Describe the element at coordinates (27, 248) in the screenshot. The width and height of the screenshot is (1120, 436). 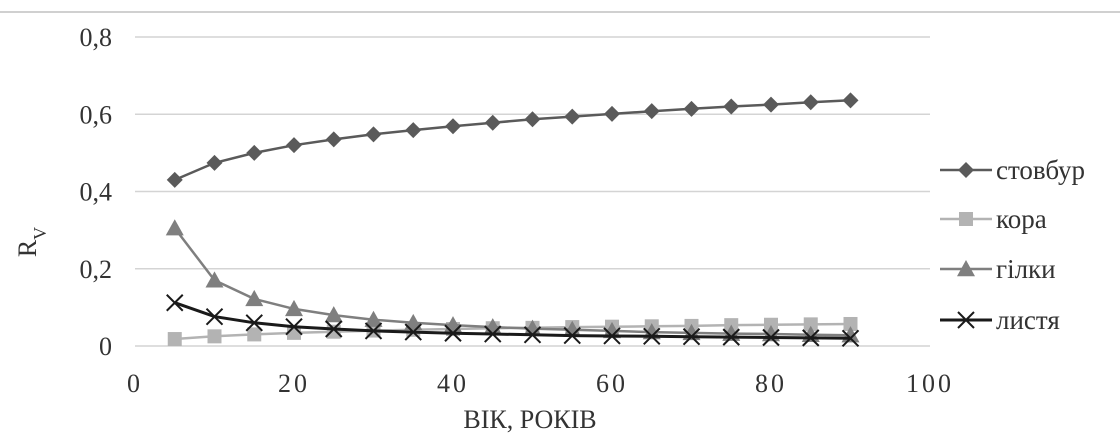
I see `y-axis-title-main: R` at that location.